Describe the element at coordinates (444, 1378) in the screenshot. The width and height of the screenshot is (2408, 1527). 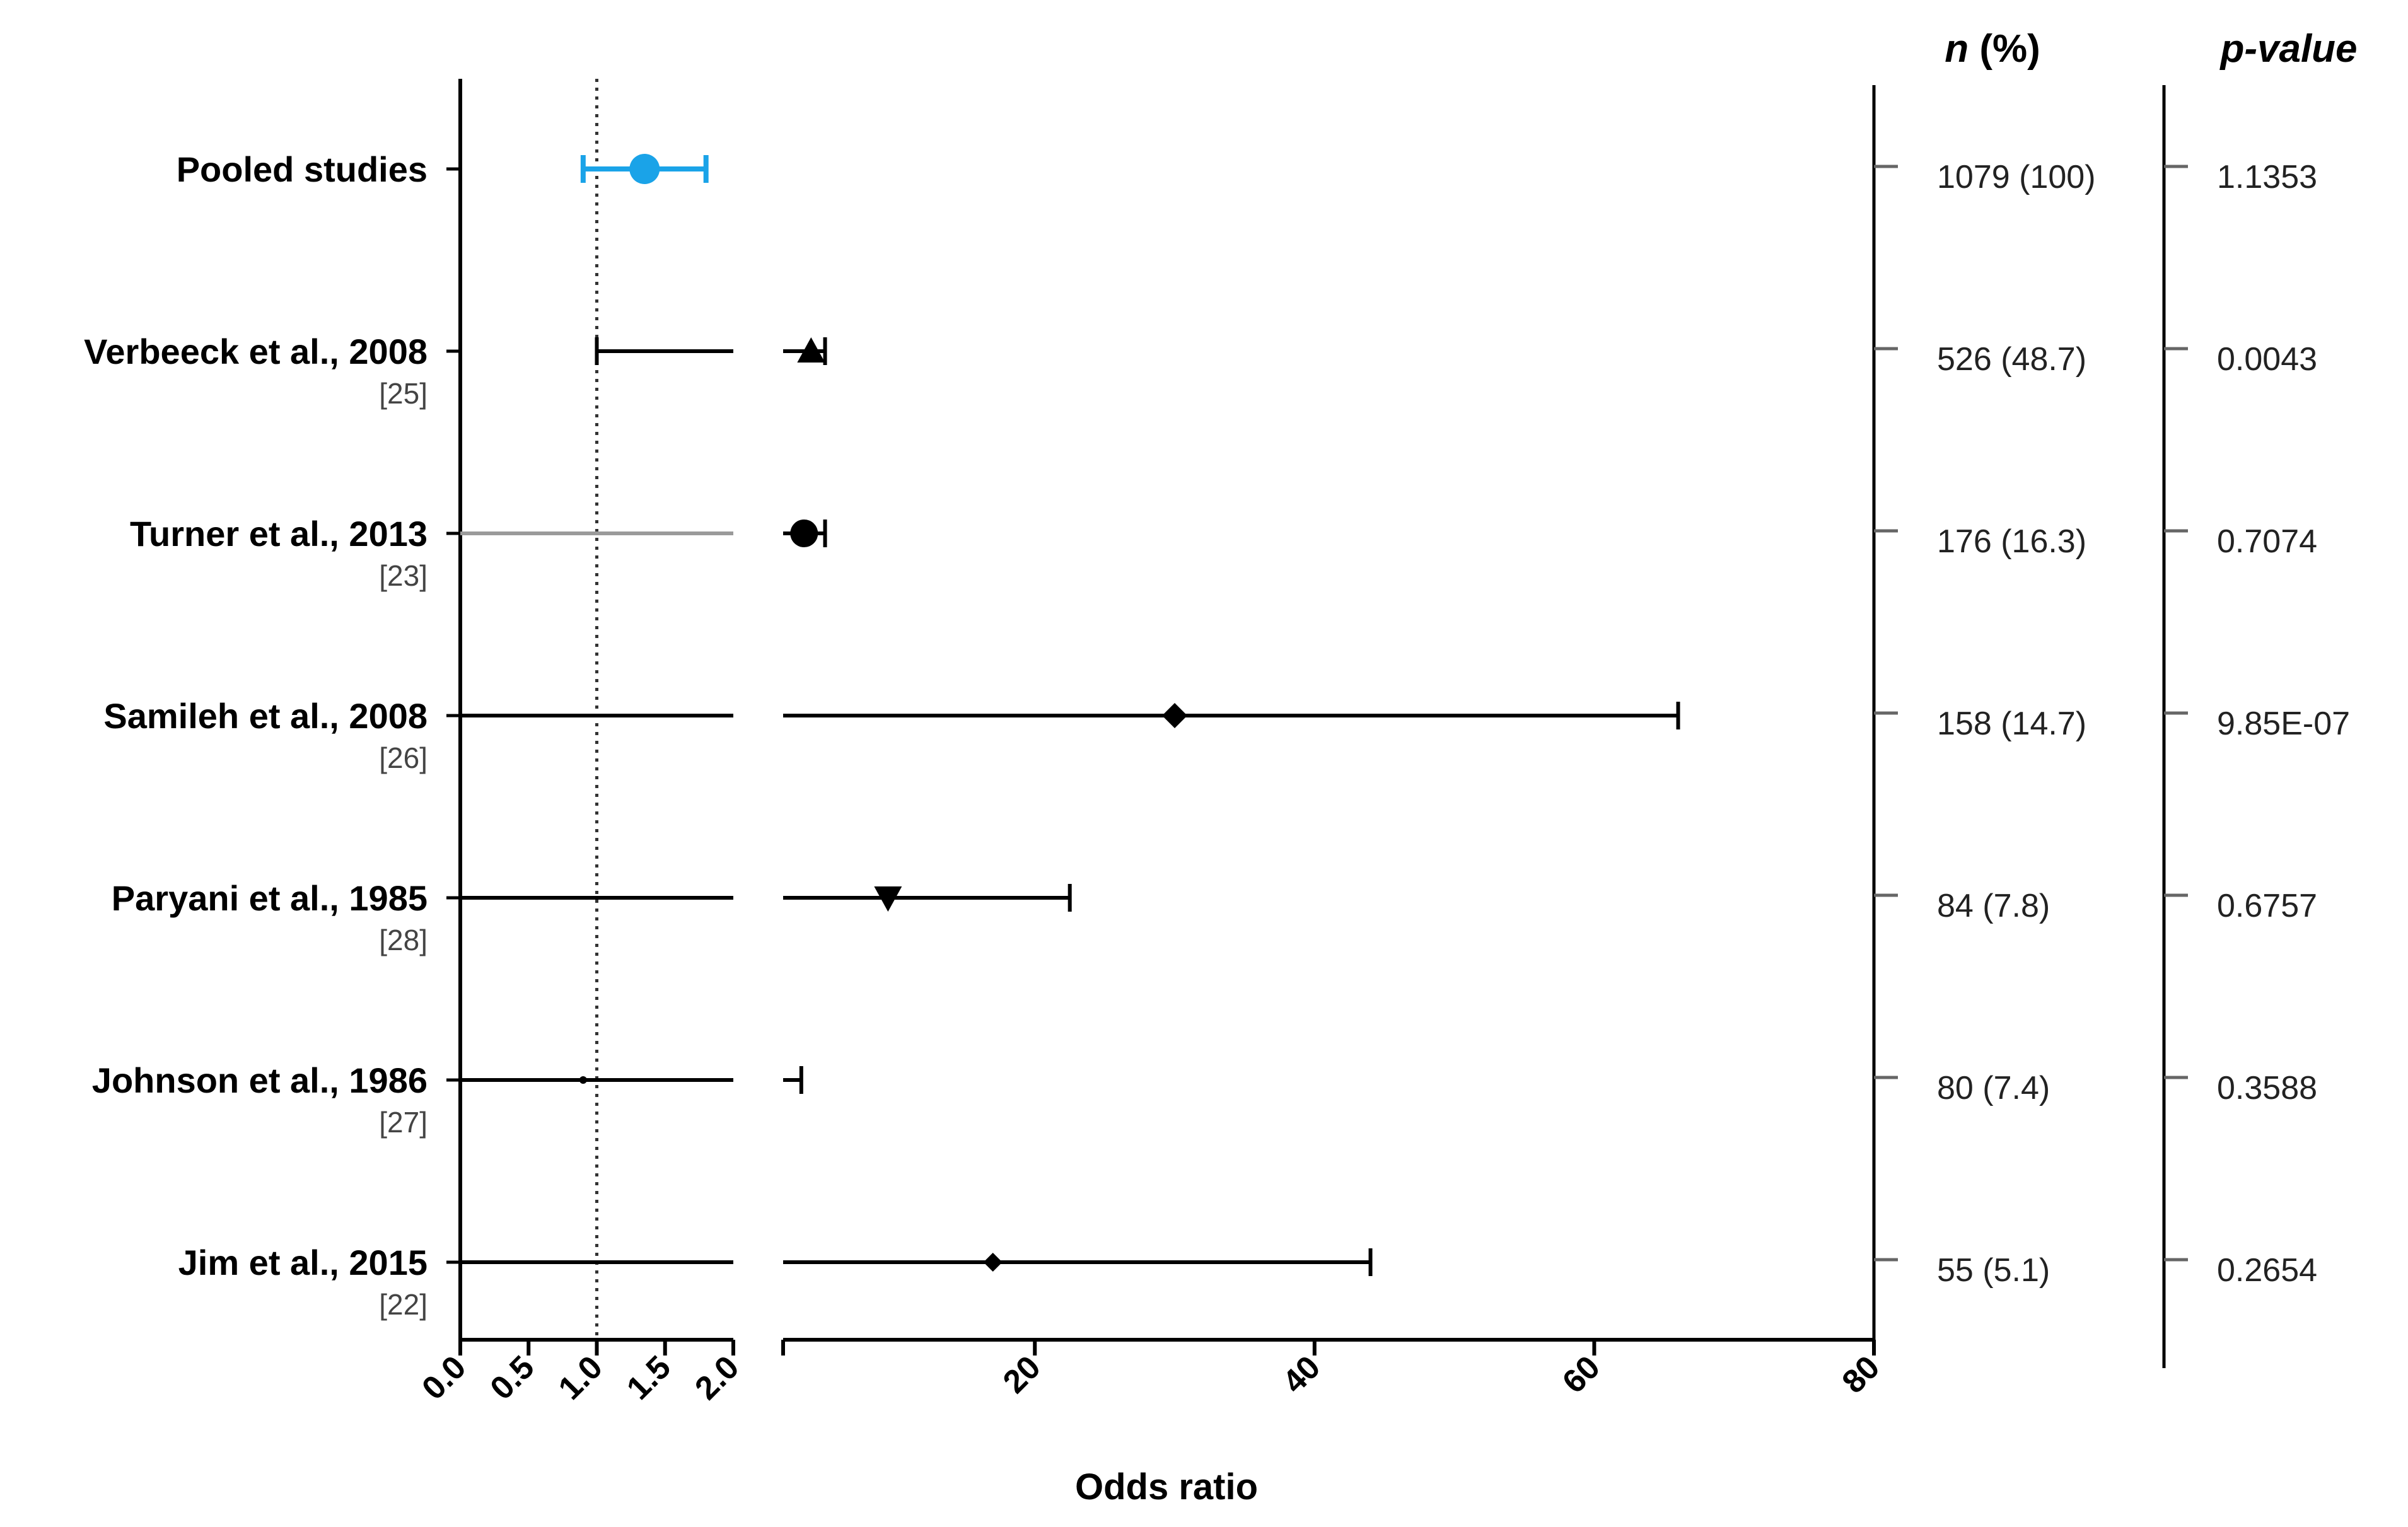
I see `x-tick-label: 0.0` at that location.